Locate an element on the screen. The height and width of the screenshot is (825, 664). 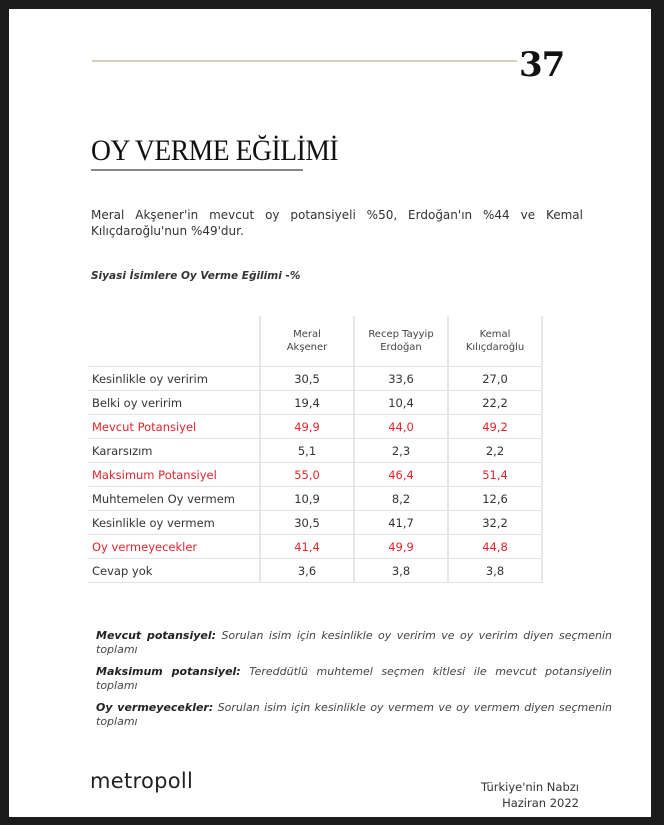
table-row: Kesinlikle oy vermem 30,5 41,7 32,2 is located at coordinates (315, 522).